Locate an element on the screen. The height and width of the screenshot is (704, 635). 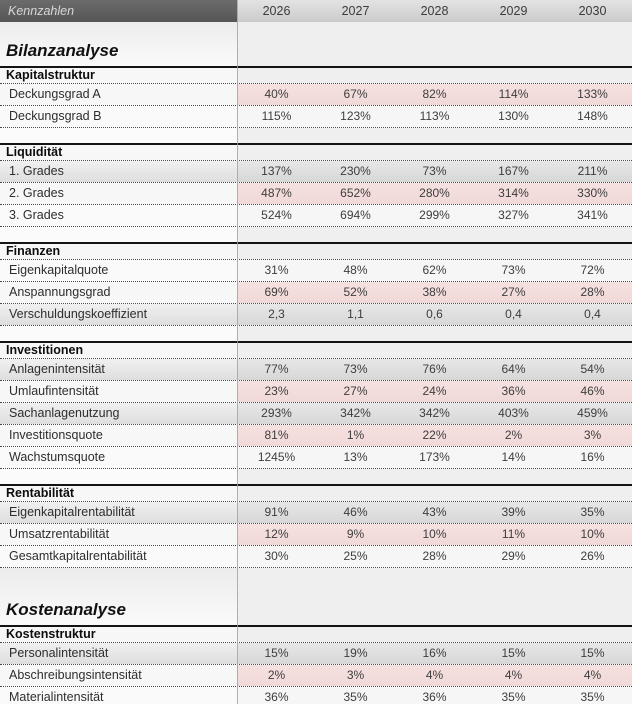
value-cell: 652% is located at coordinates (355, 193).